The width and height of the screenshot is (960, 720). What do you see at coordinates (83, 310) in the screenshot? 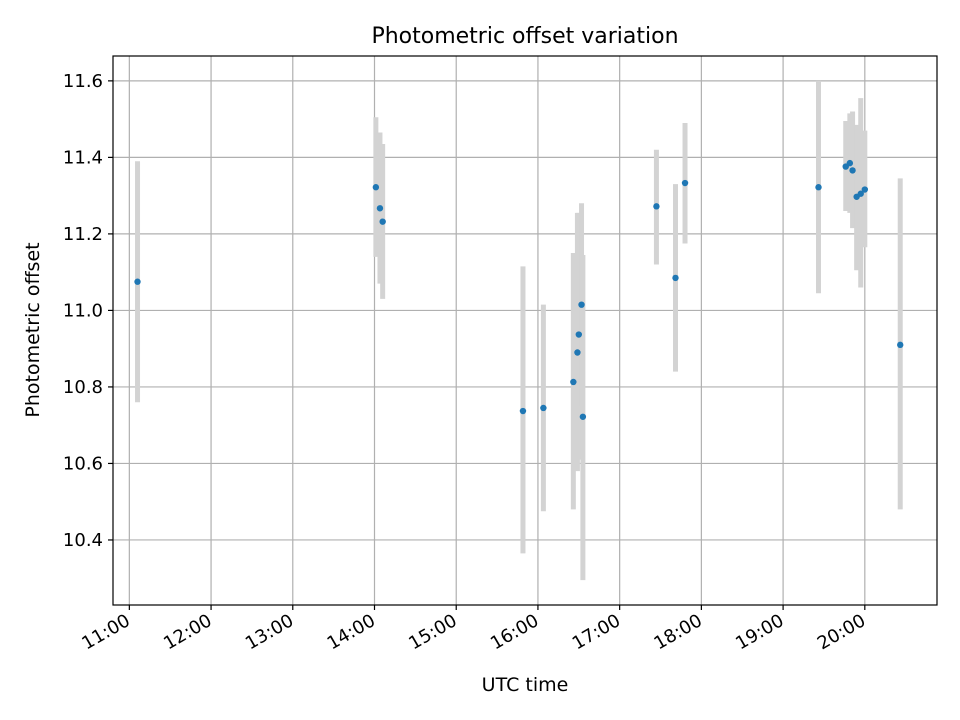
I see `y-tick-label: 11.0` at bounding box center [83, 310].